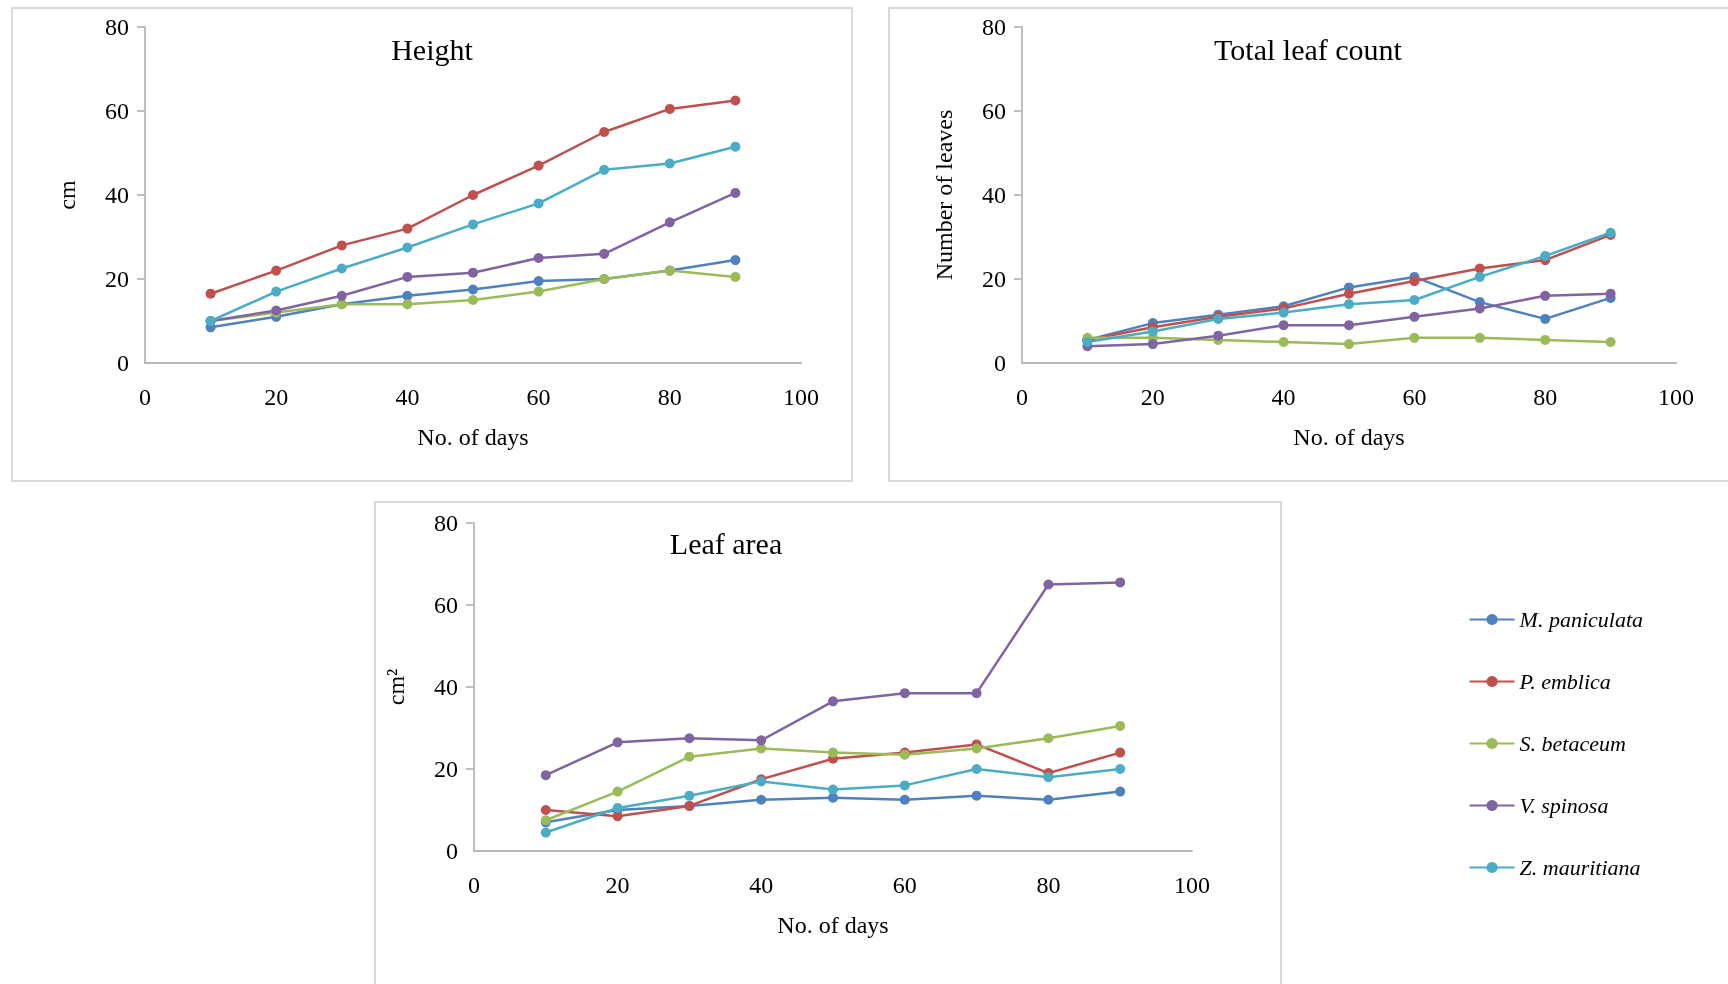 Image resolution: width=1728 pixels, height=984 pixels. What do you see at coordinates (1580, 867) in the screenshot?
I see `legend-label: Z. mauritiana` at bounding box center [1580, 867].